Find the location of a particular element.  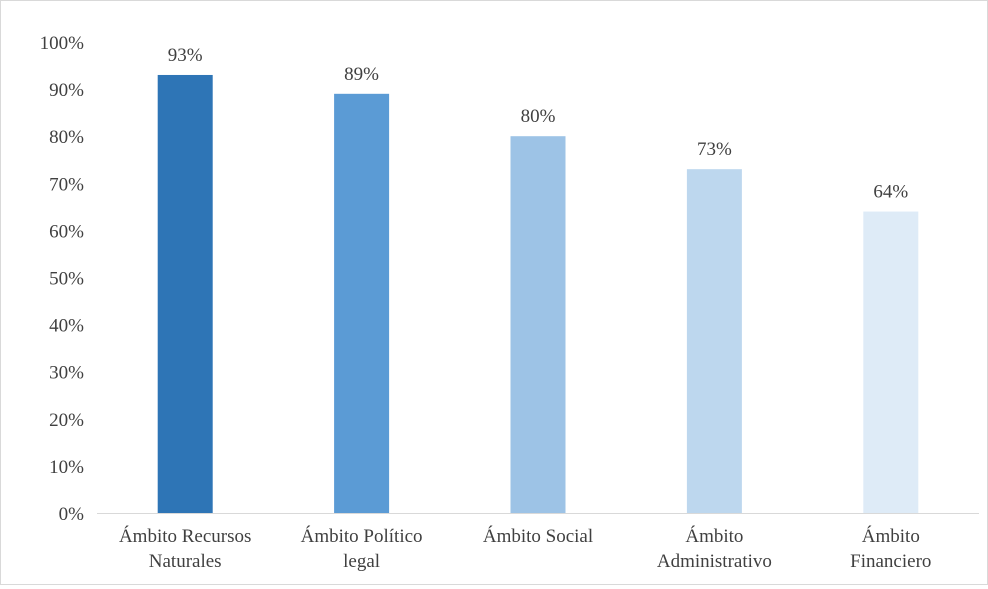

y-tick-label: 100% is located at coordinates (62, 43).